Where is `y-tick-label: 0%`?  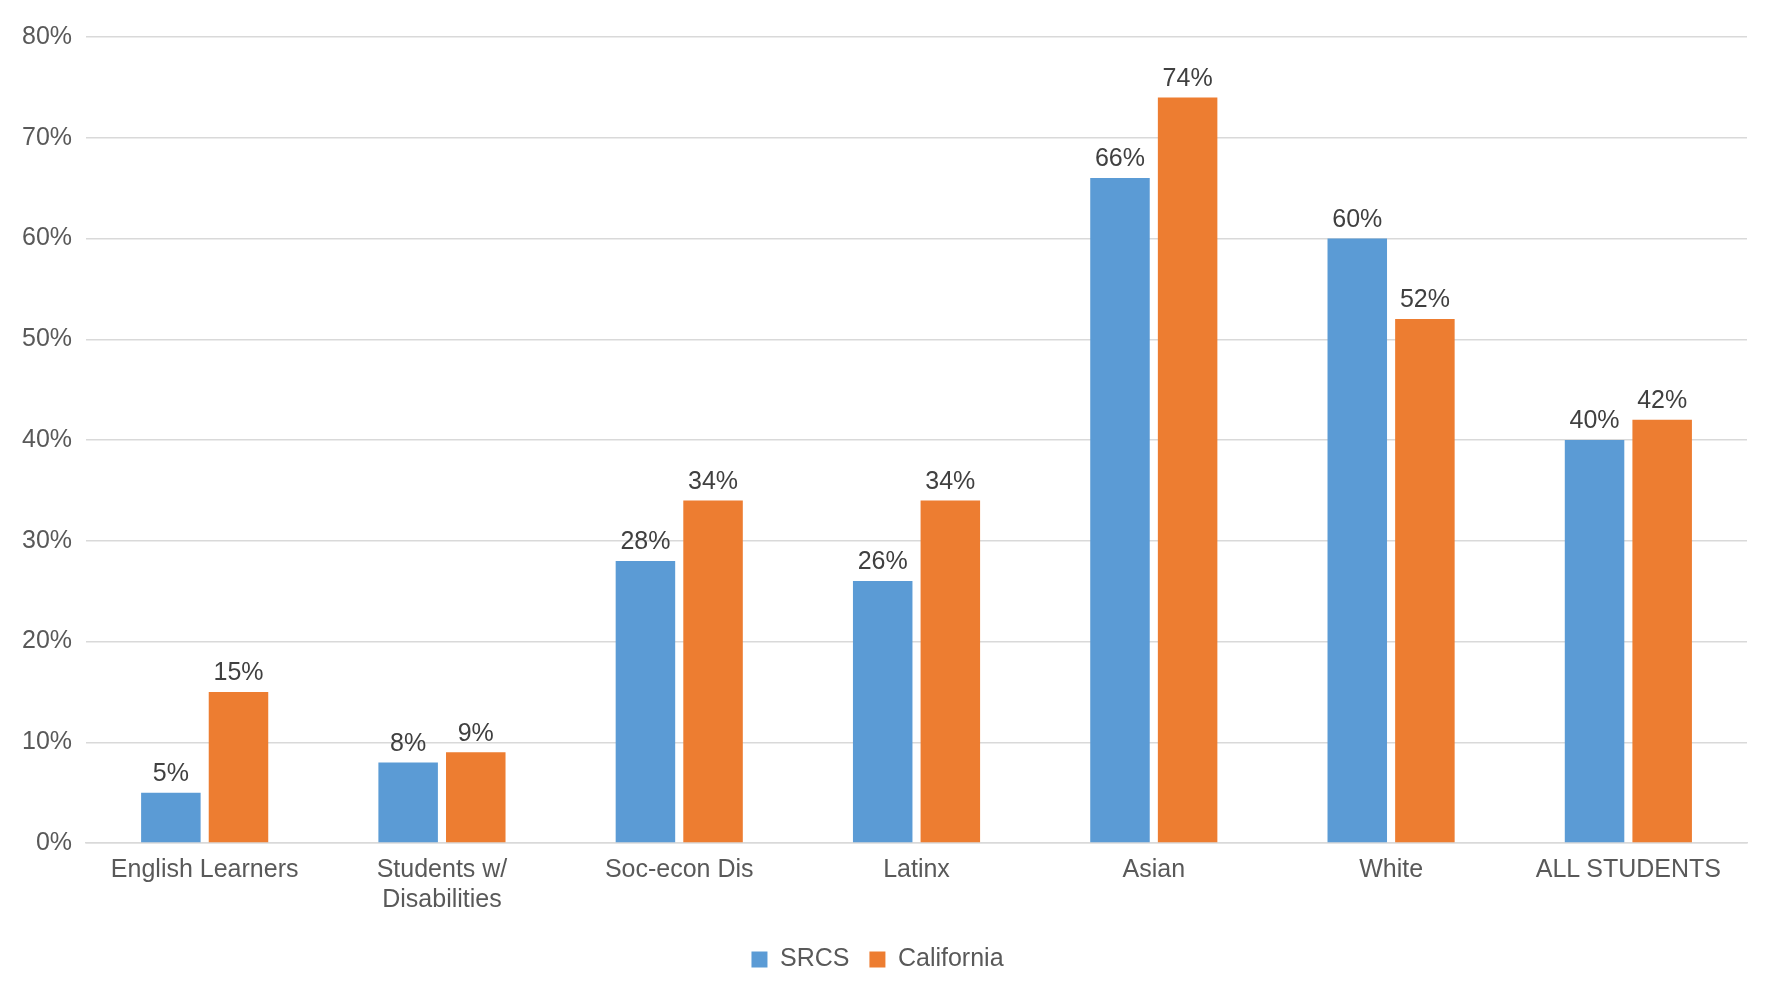 y-tick-label: 0% is located at coordinates (54, 840).